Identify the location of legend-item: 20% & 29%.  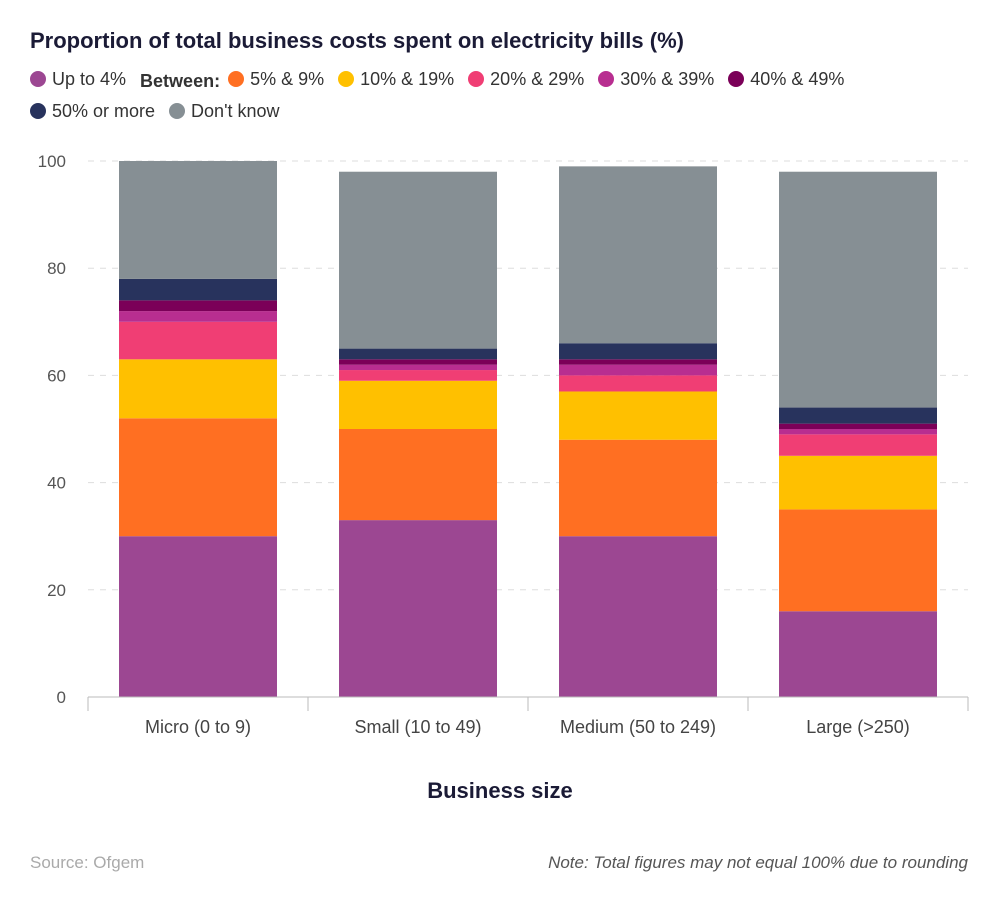
(526, 79).